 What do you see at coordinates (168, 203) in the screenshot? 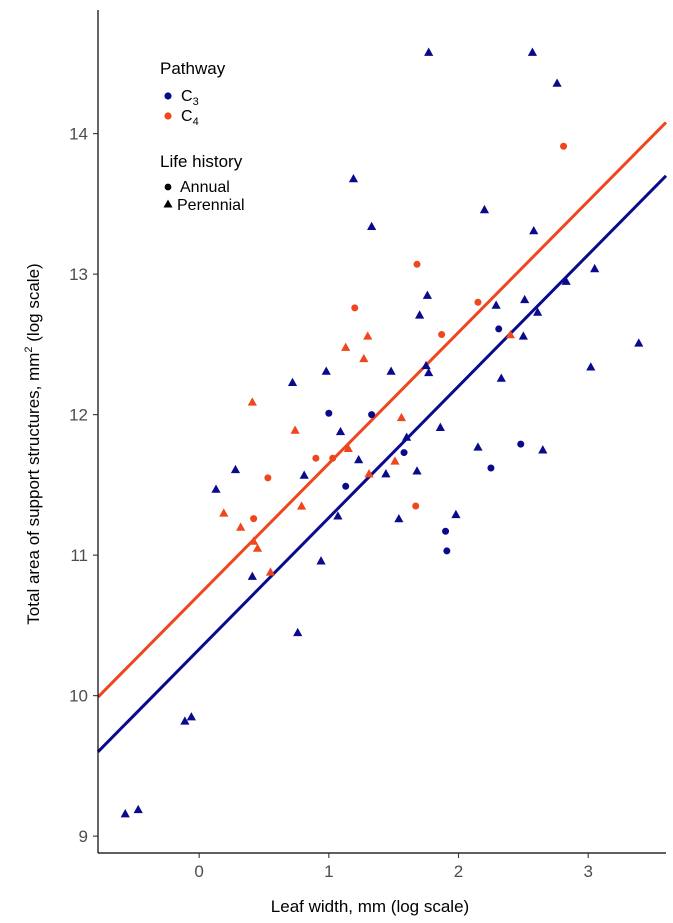
I see `legend-key-perennial` at bounding box center [168, 203].